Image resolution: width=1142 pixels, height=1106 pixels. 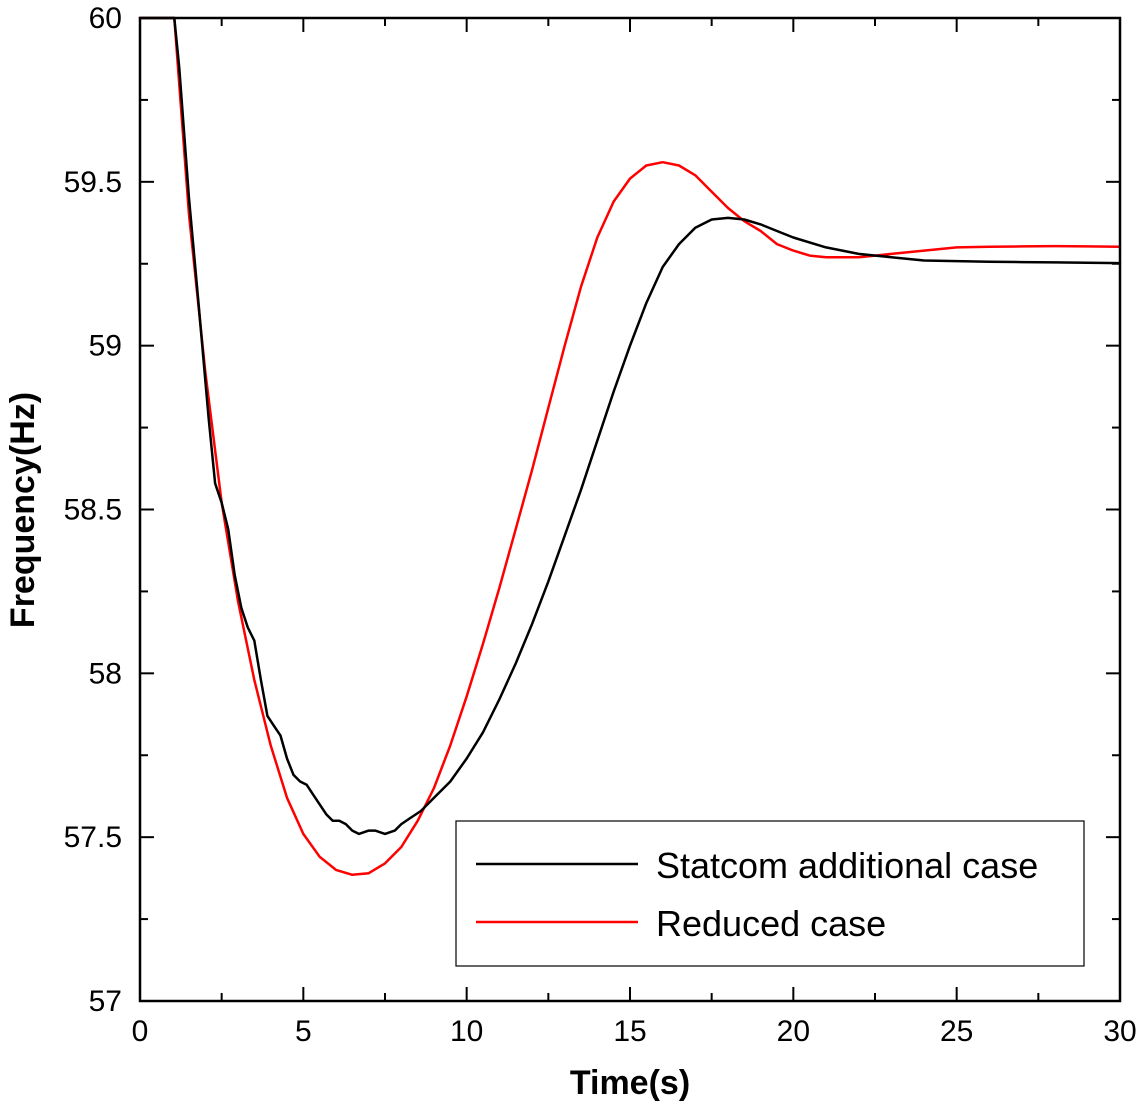 What do you see at coordinates (105, 1001) in the screenshot?
I see `y-tick-label: 57` at bounding box center [105, 1001].